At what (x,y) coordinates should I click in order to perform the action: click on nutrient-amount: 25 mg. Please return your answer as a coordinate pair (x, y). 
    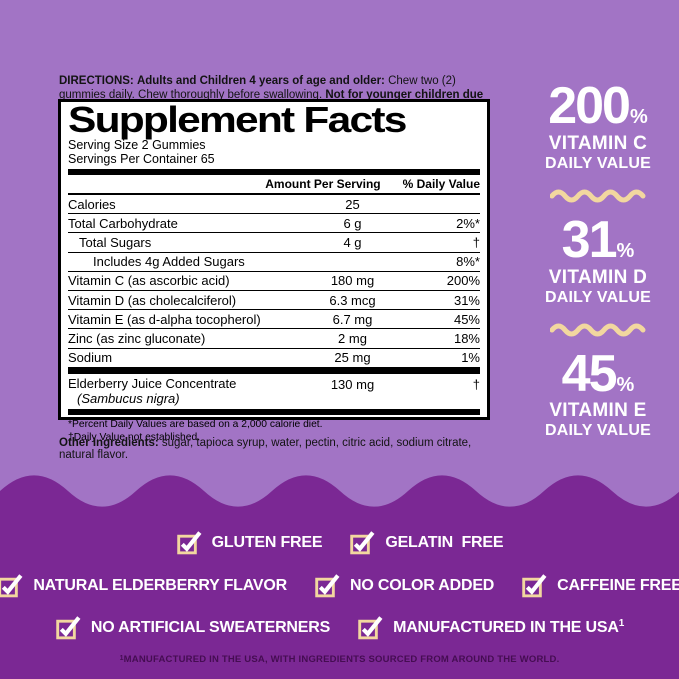
    Looking at the image, I should click on (352, 358).